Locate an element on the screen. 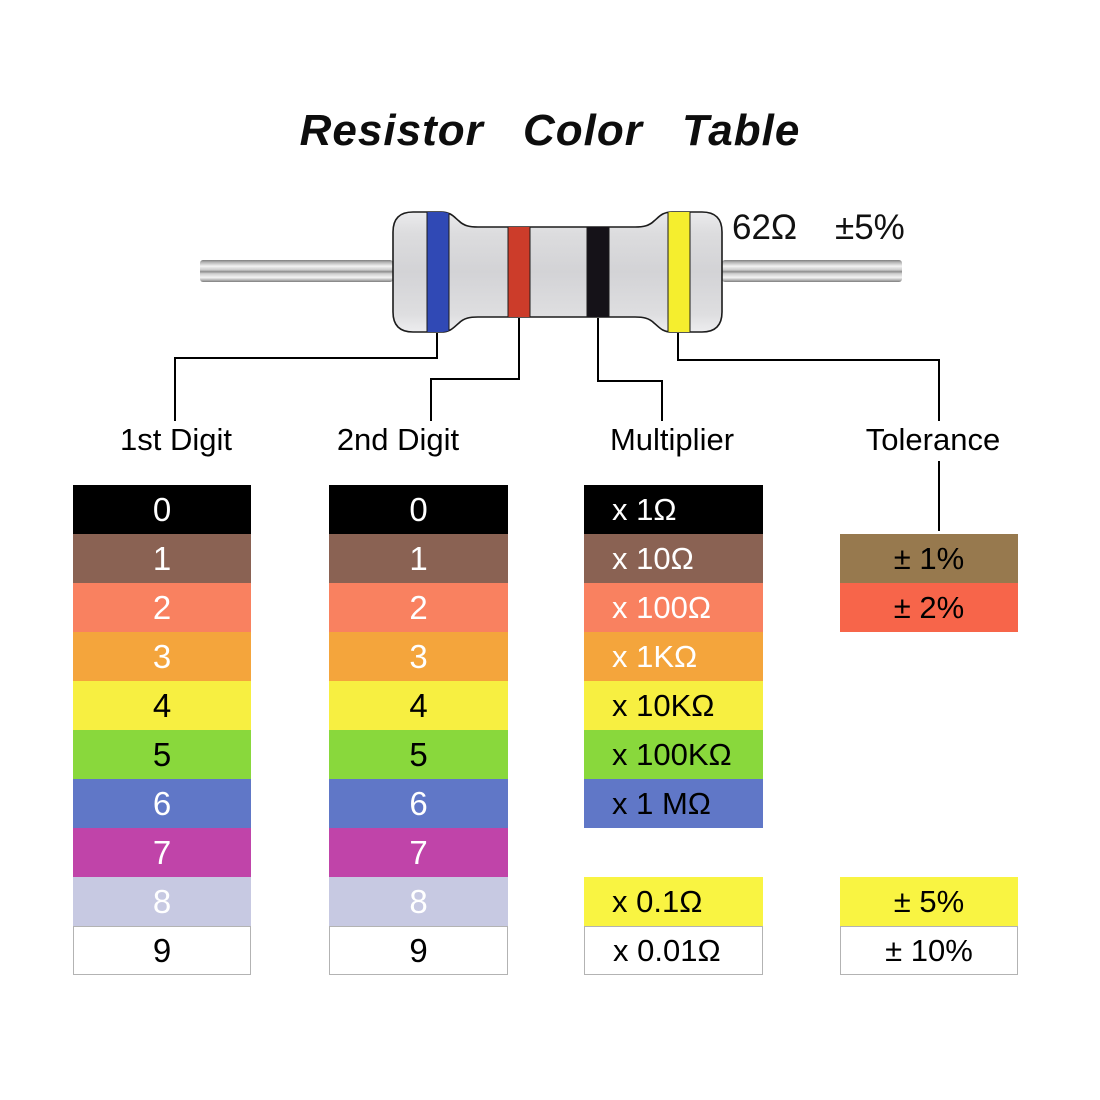  callout-line-tolerance-table is located at coordinates (939, 496).